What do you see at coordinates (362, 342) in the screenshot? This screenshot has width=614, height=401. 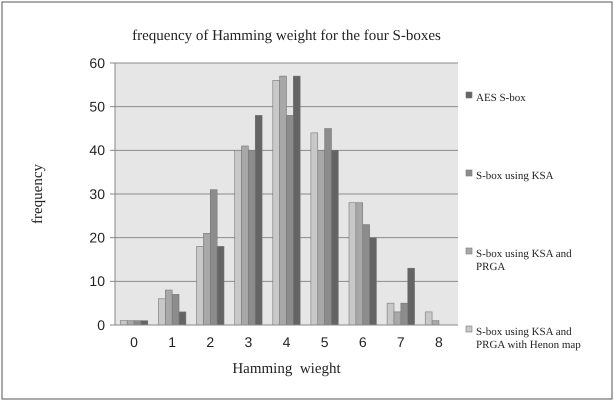 I see `x-tick-label: 6` at bounding box center [362, 342].